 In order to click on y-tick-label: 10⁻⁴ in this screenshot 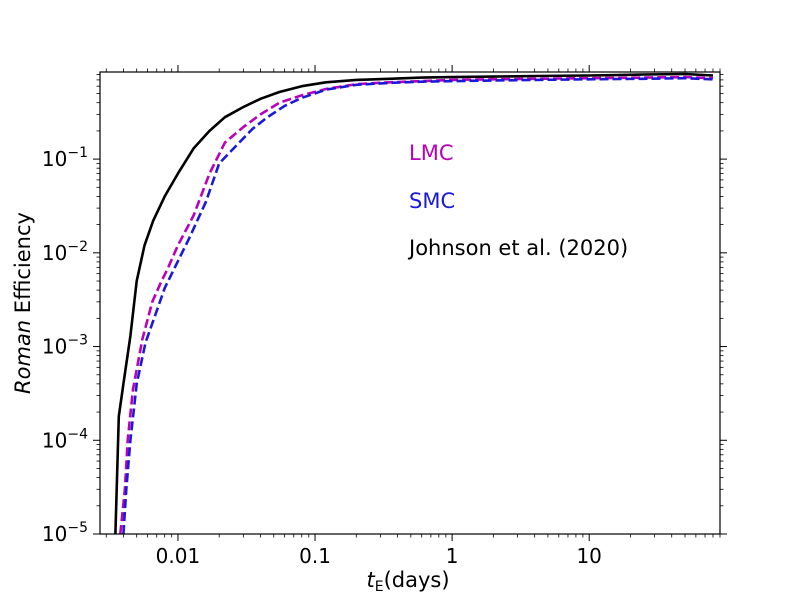, I will do `click(65, 439)`.